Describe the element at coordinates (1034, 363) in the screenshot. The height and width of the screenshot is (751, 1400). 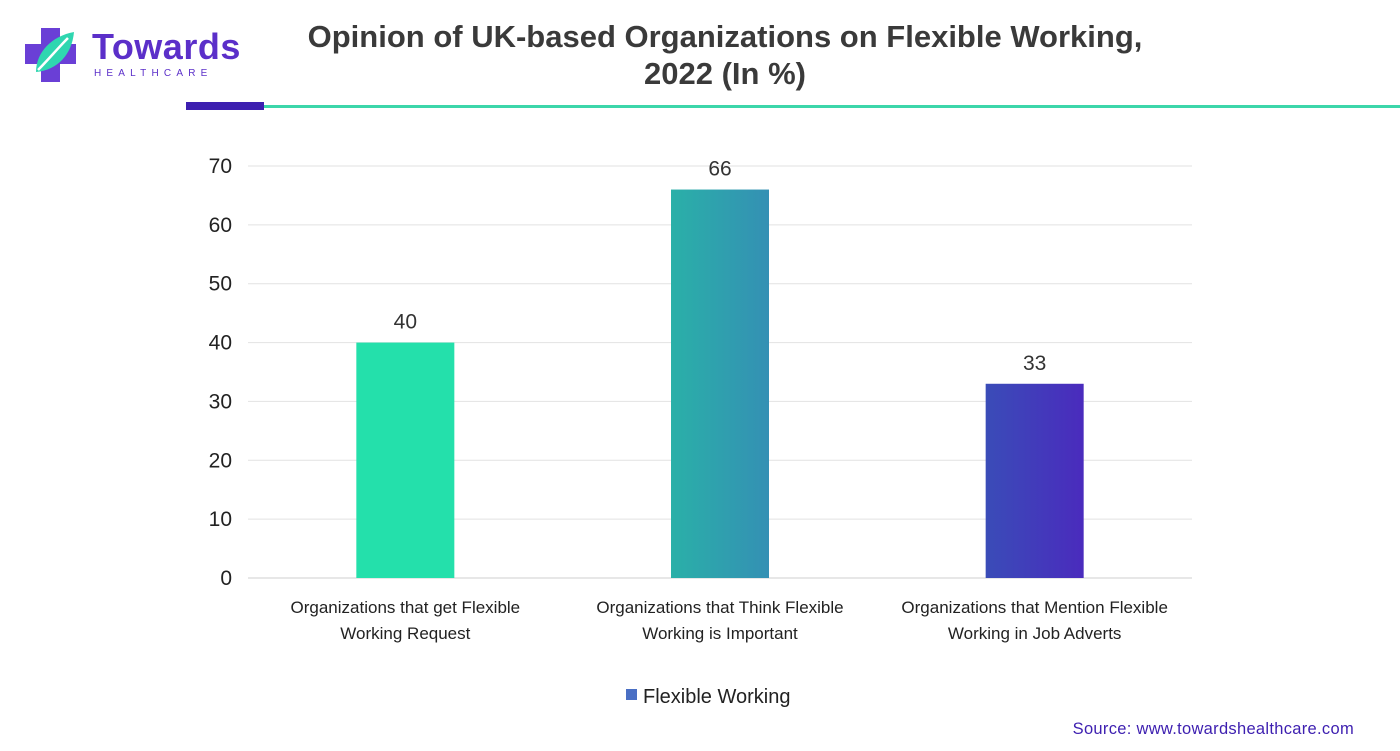
I see `data-label: 33` at that location.